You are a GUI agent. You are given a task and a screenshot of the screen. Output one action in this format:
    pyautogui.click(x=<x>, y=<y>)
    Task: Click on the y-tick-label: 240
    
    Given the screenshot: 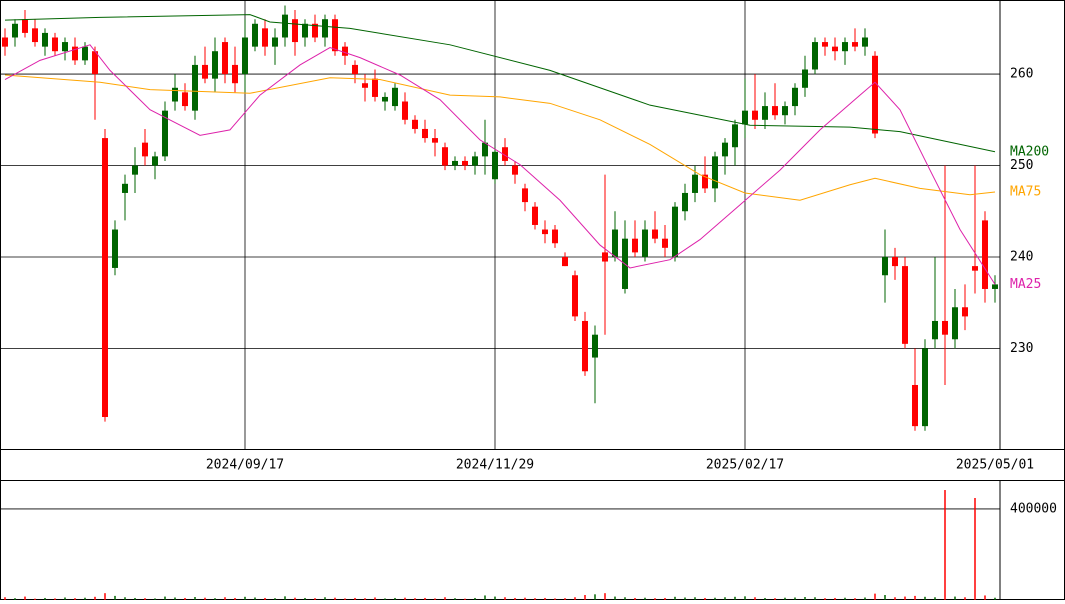 What is the action you would take?
    pyautogui.click(x=1021, y=256)
    